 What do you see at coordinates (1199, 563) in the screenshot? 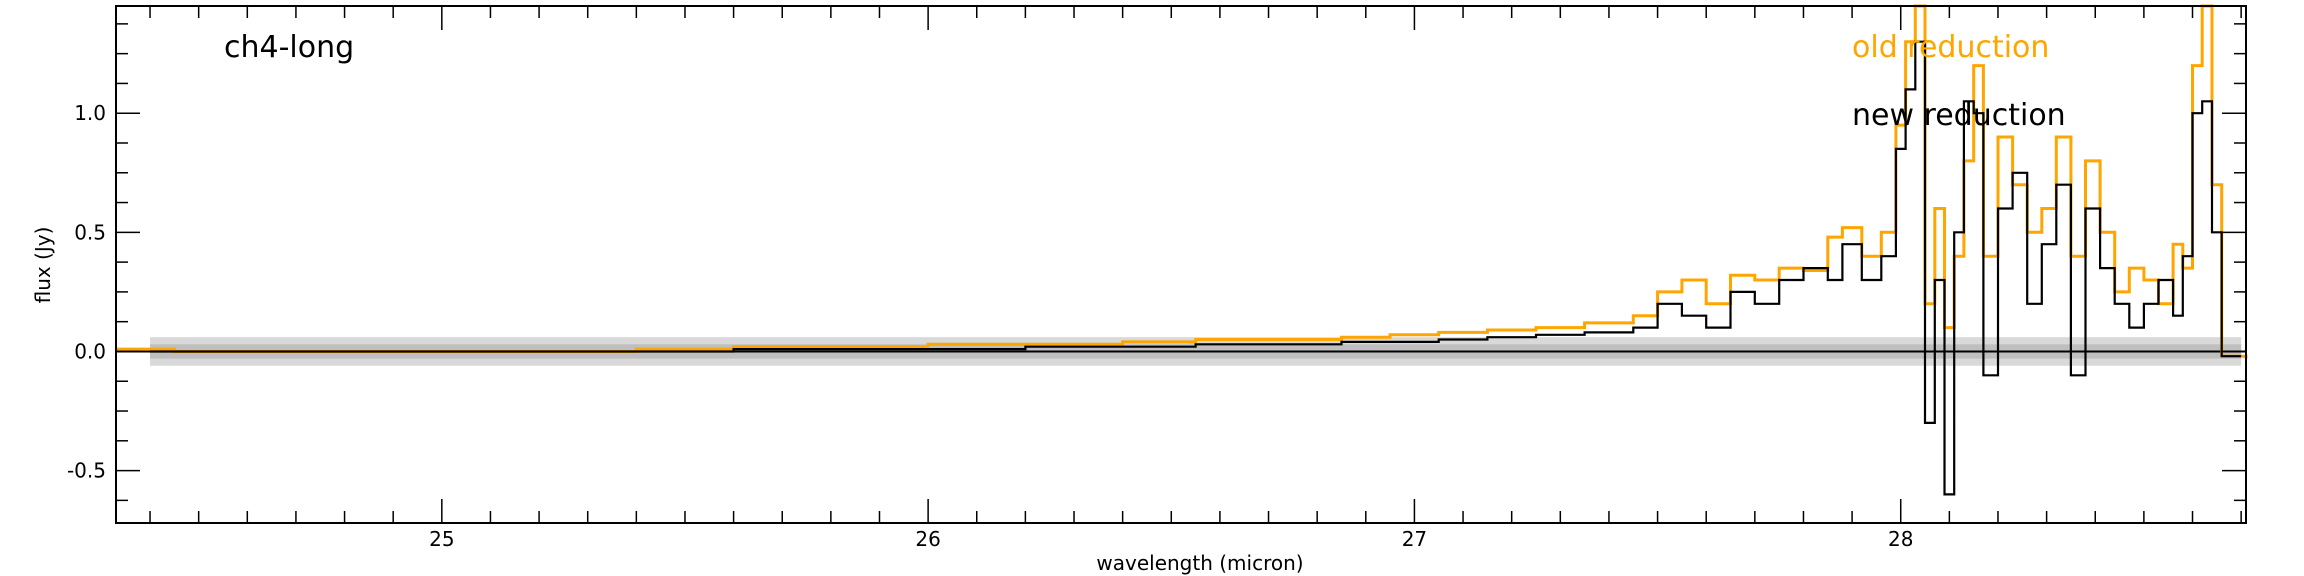
I see `x-axis-label: wavelength (micron)` at bounding box center [1199, 563].